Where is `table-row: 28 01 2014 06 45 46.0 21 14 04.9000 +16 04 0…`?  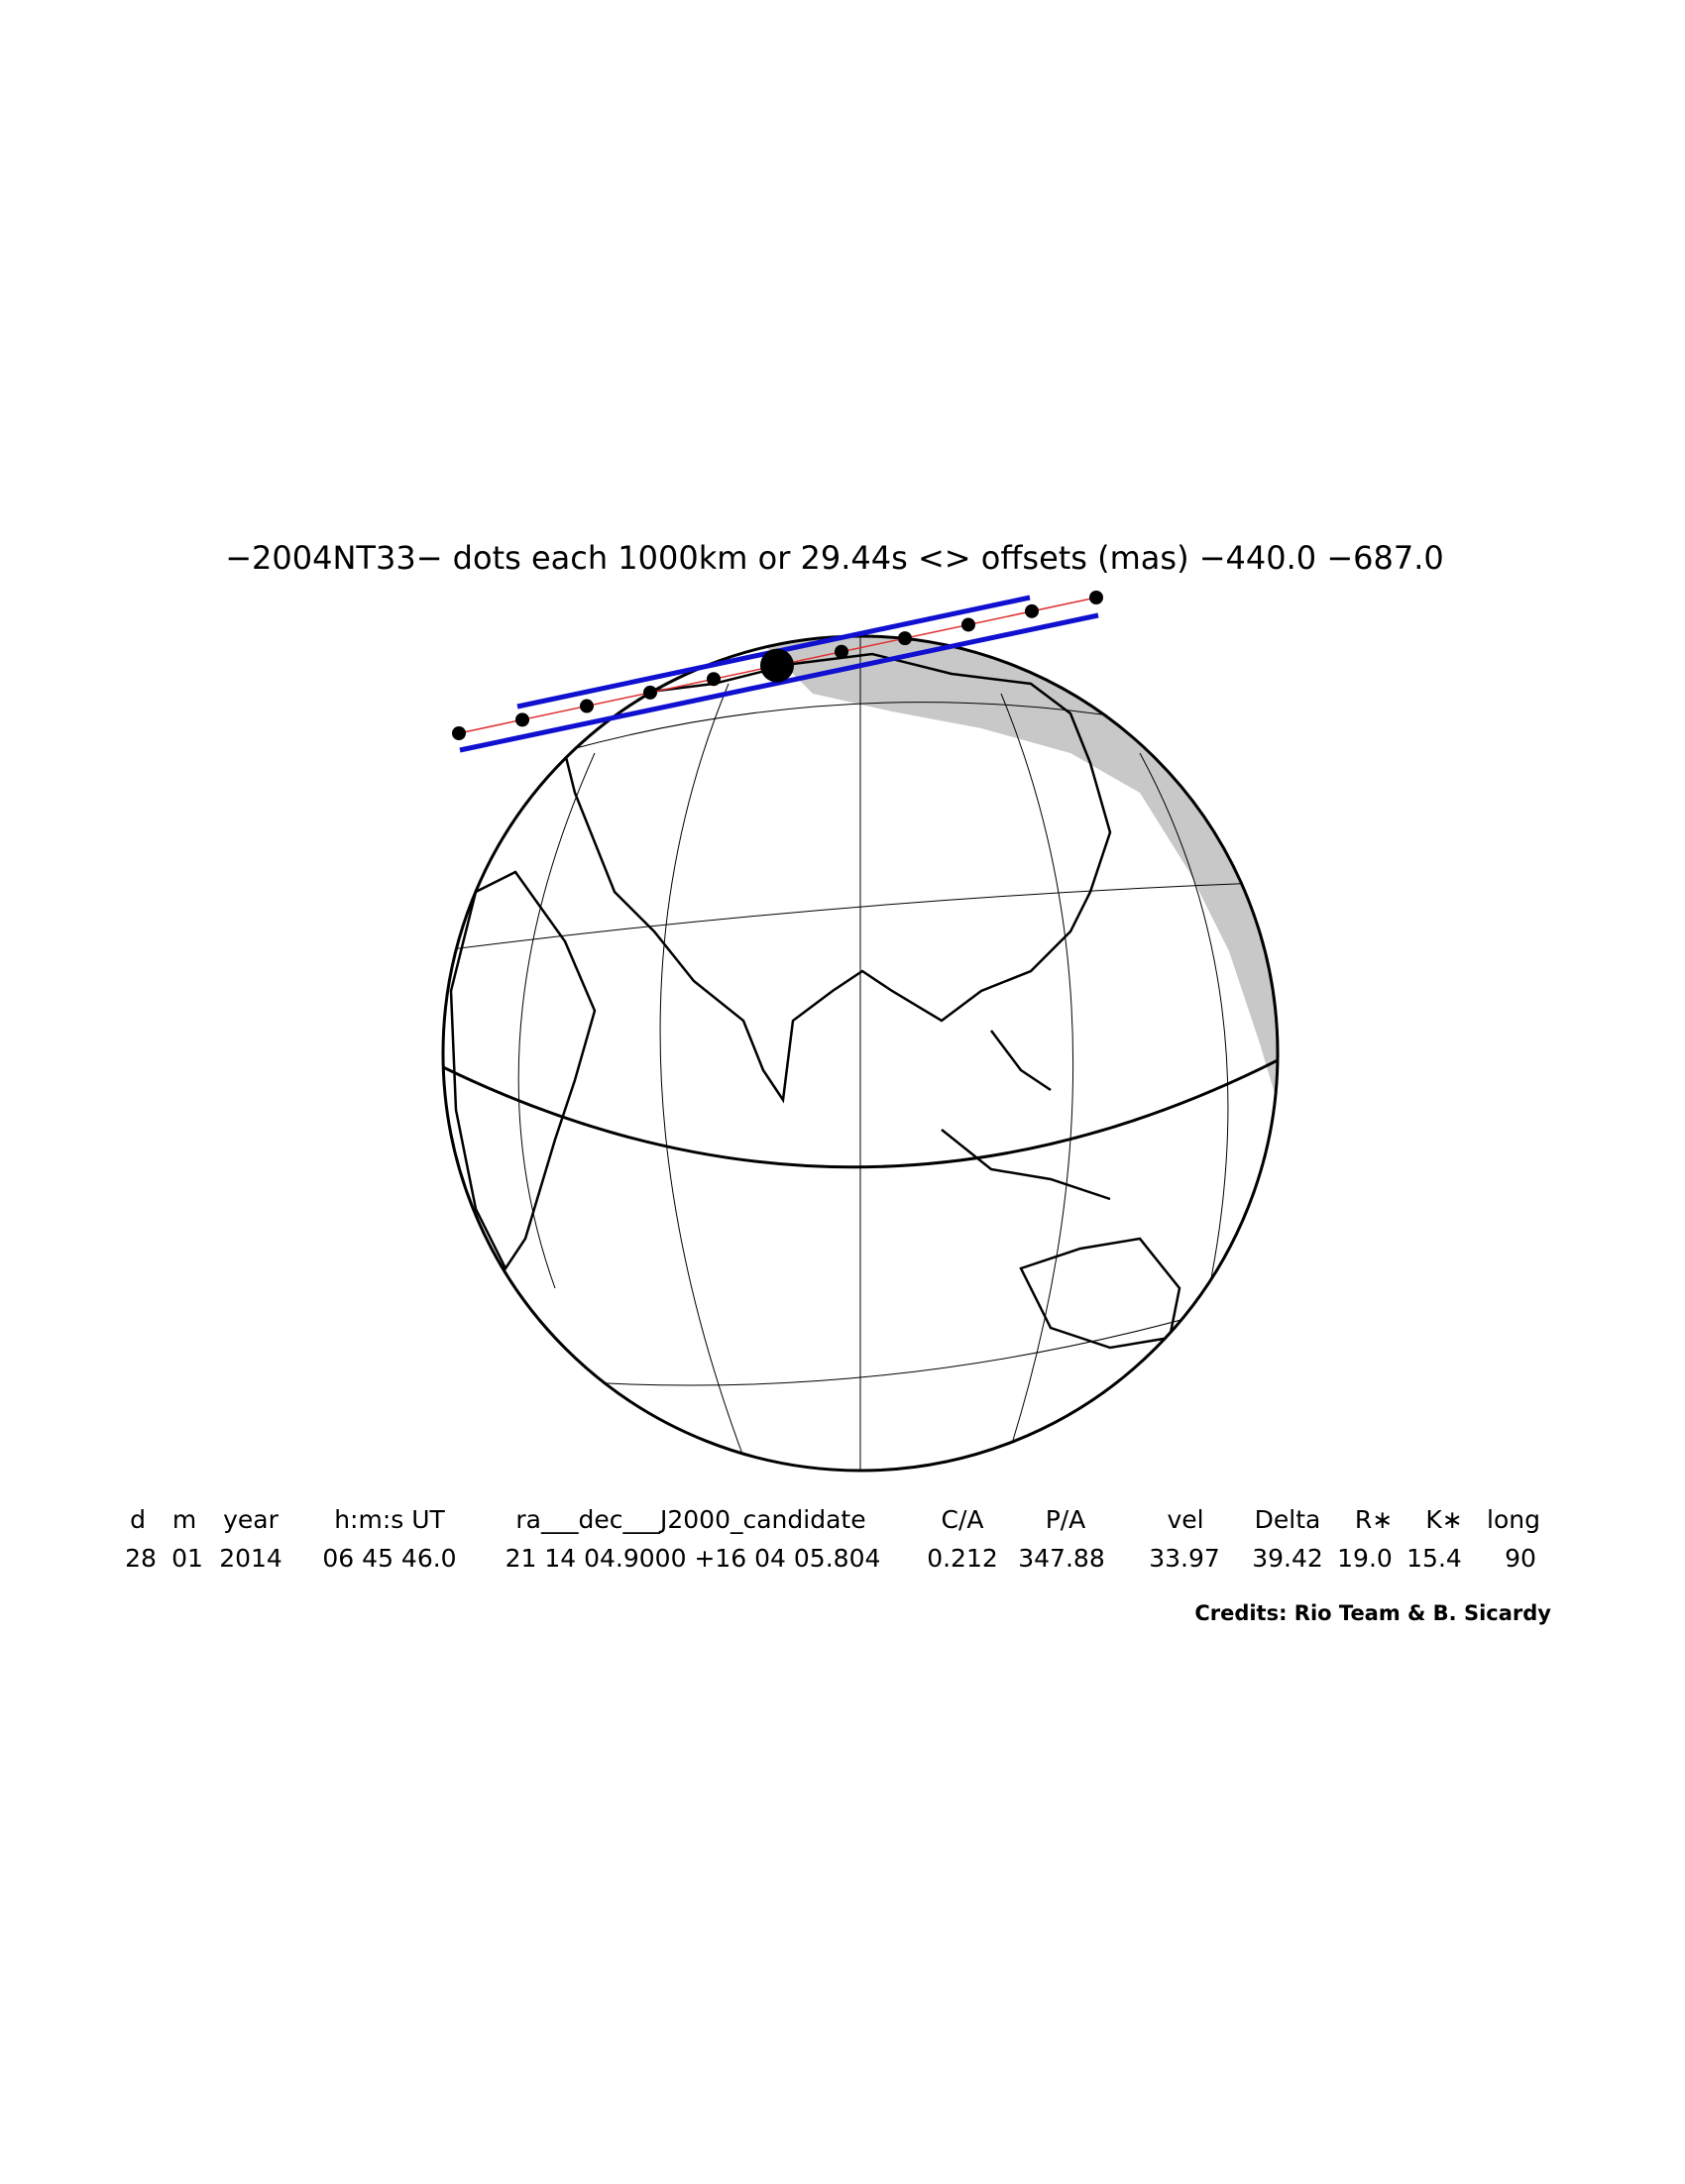 table-row: 28 01 2014 06 45 46.0 21 14 04.9000 +16 04 0… is located at coordinates (830, 1558).